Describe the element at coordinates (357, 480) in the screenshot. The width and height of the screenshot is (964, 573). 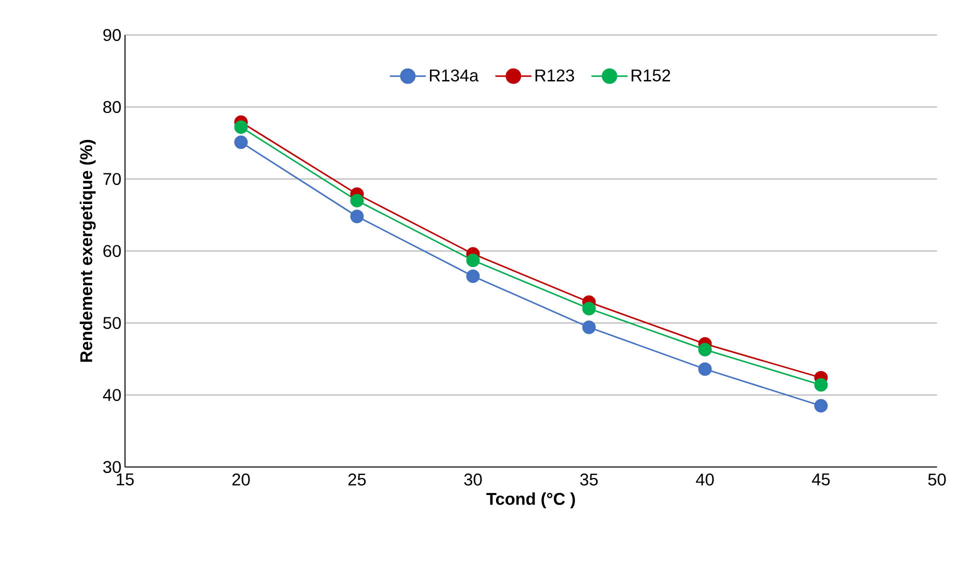
I see `x-tick-label: 25` at that location.